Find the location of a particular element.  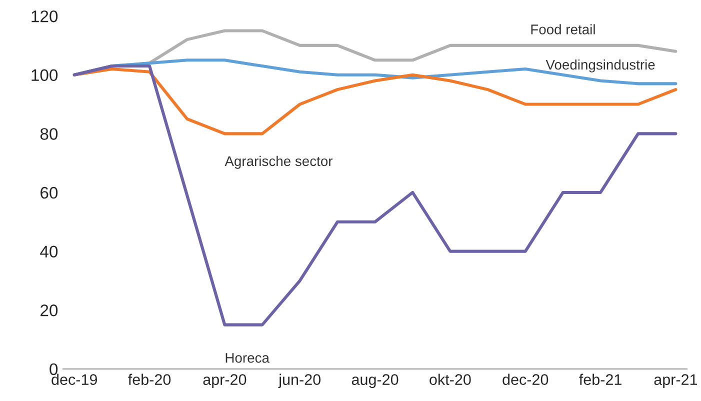

y-tick-label: 40 is located at coordinates (49, 252).